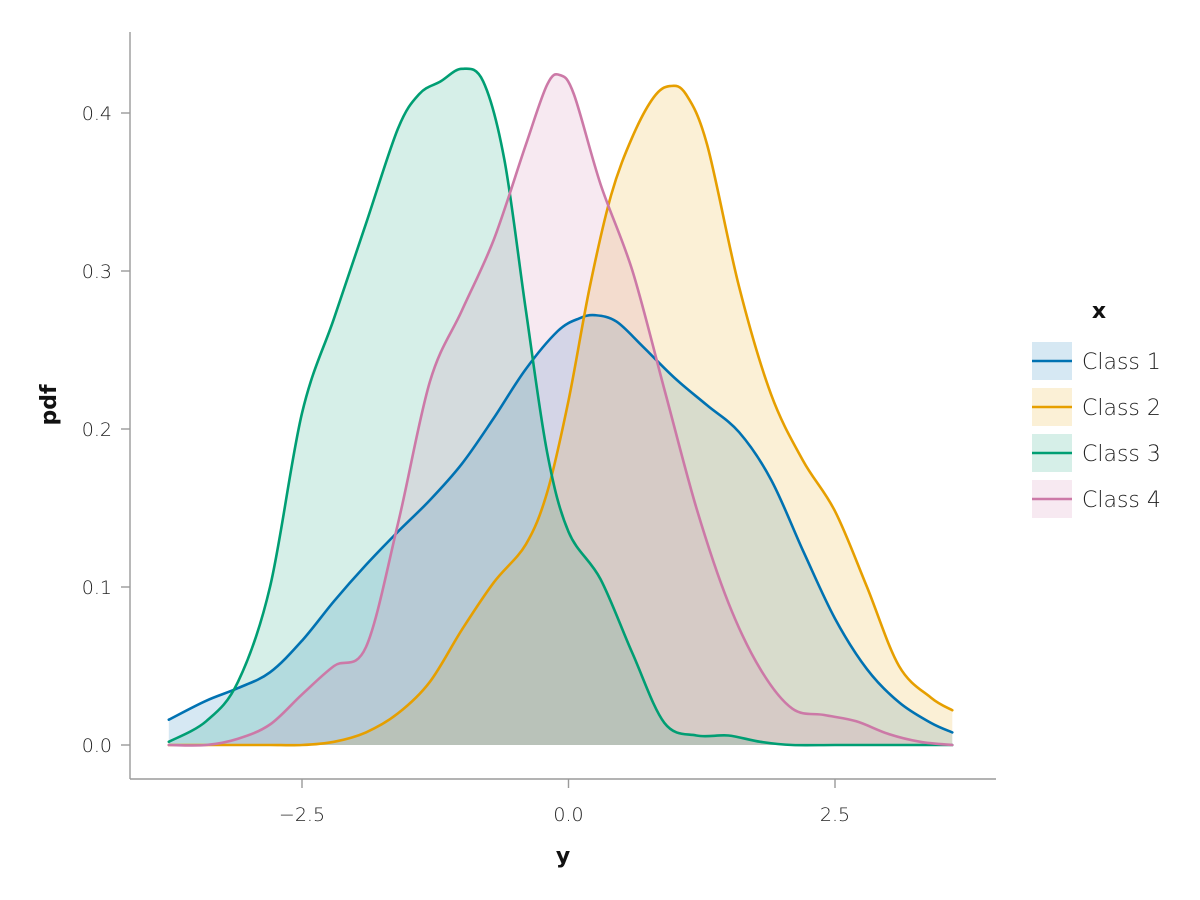 The width and height of the screenshot is (1200, 900). What do you see at coordinates (1121, 500) in the screenshot?
I see `legend-label-class-4: Class 4` at bounding box center [1121, 500].